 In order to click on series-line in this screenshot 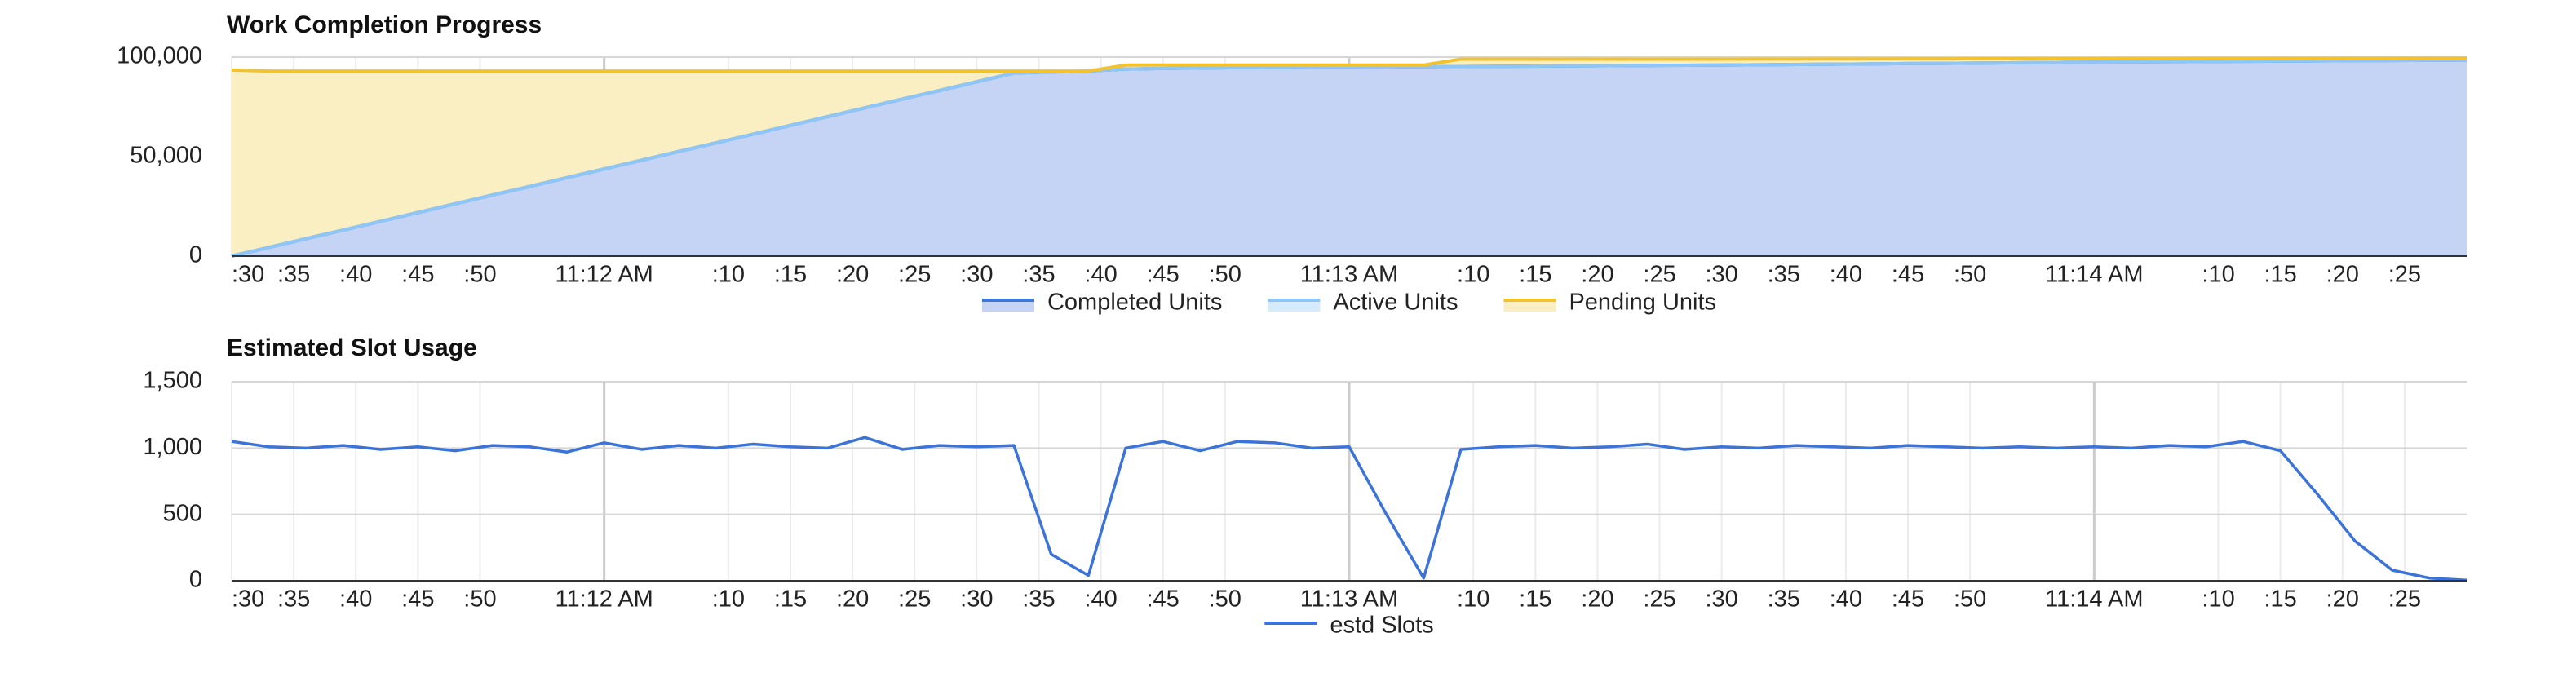, I will do `click(1349, 64)`.